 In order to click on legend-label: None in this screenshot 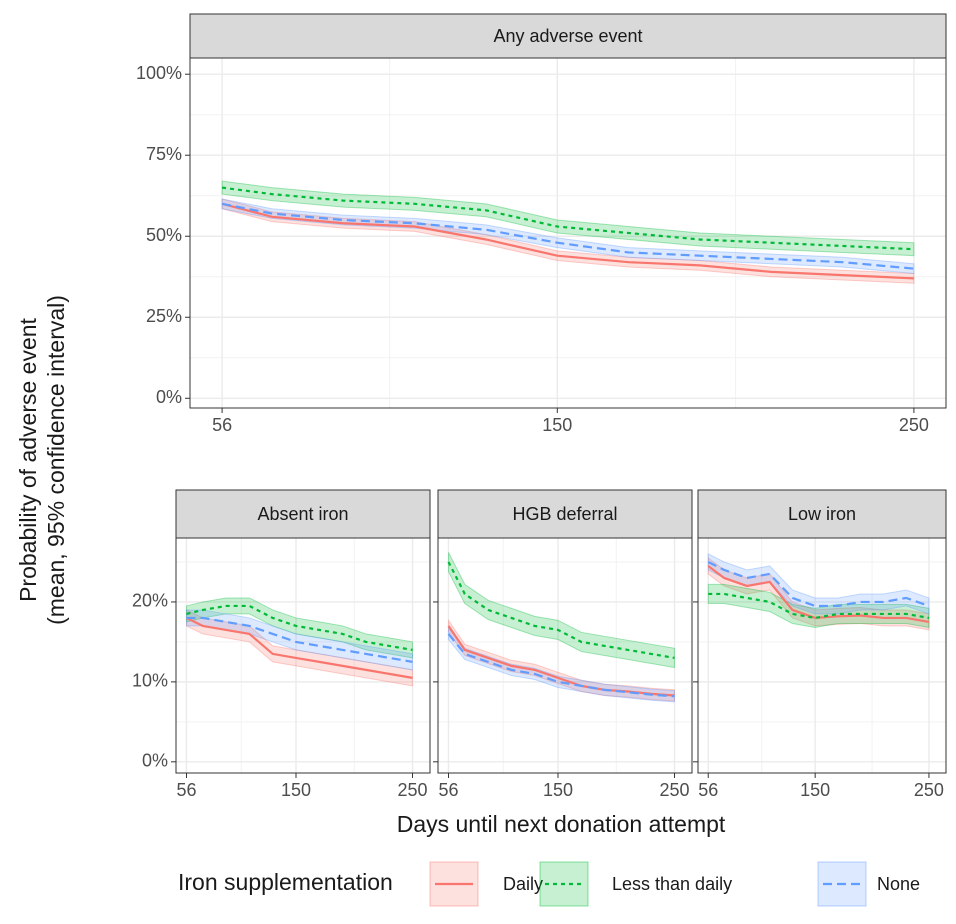, I will do `click(898, 884)`.